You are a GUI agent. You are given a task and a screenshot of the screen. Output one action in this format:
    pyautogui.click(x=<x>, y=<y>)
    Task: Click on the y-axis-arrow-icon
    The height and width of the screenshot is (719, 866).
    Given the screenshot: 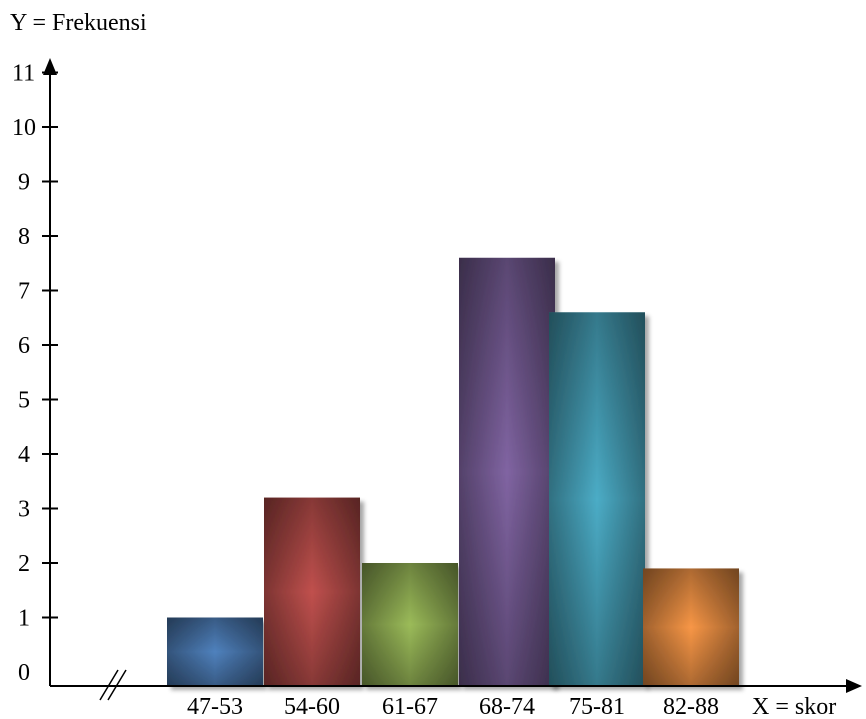 What is the action you would take?
    pyautogui.click(x=50, y=66)
    